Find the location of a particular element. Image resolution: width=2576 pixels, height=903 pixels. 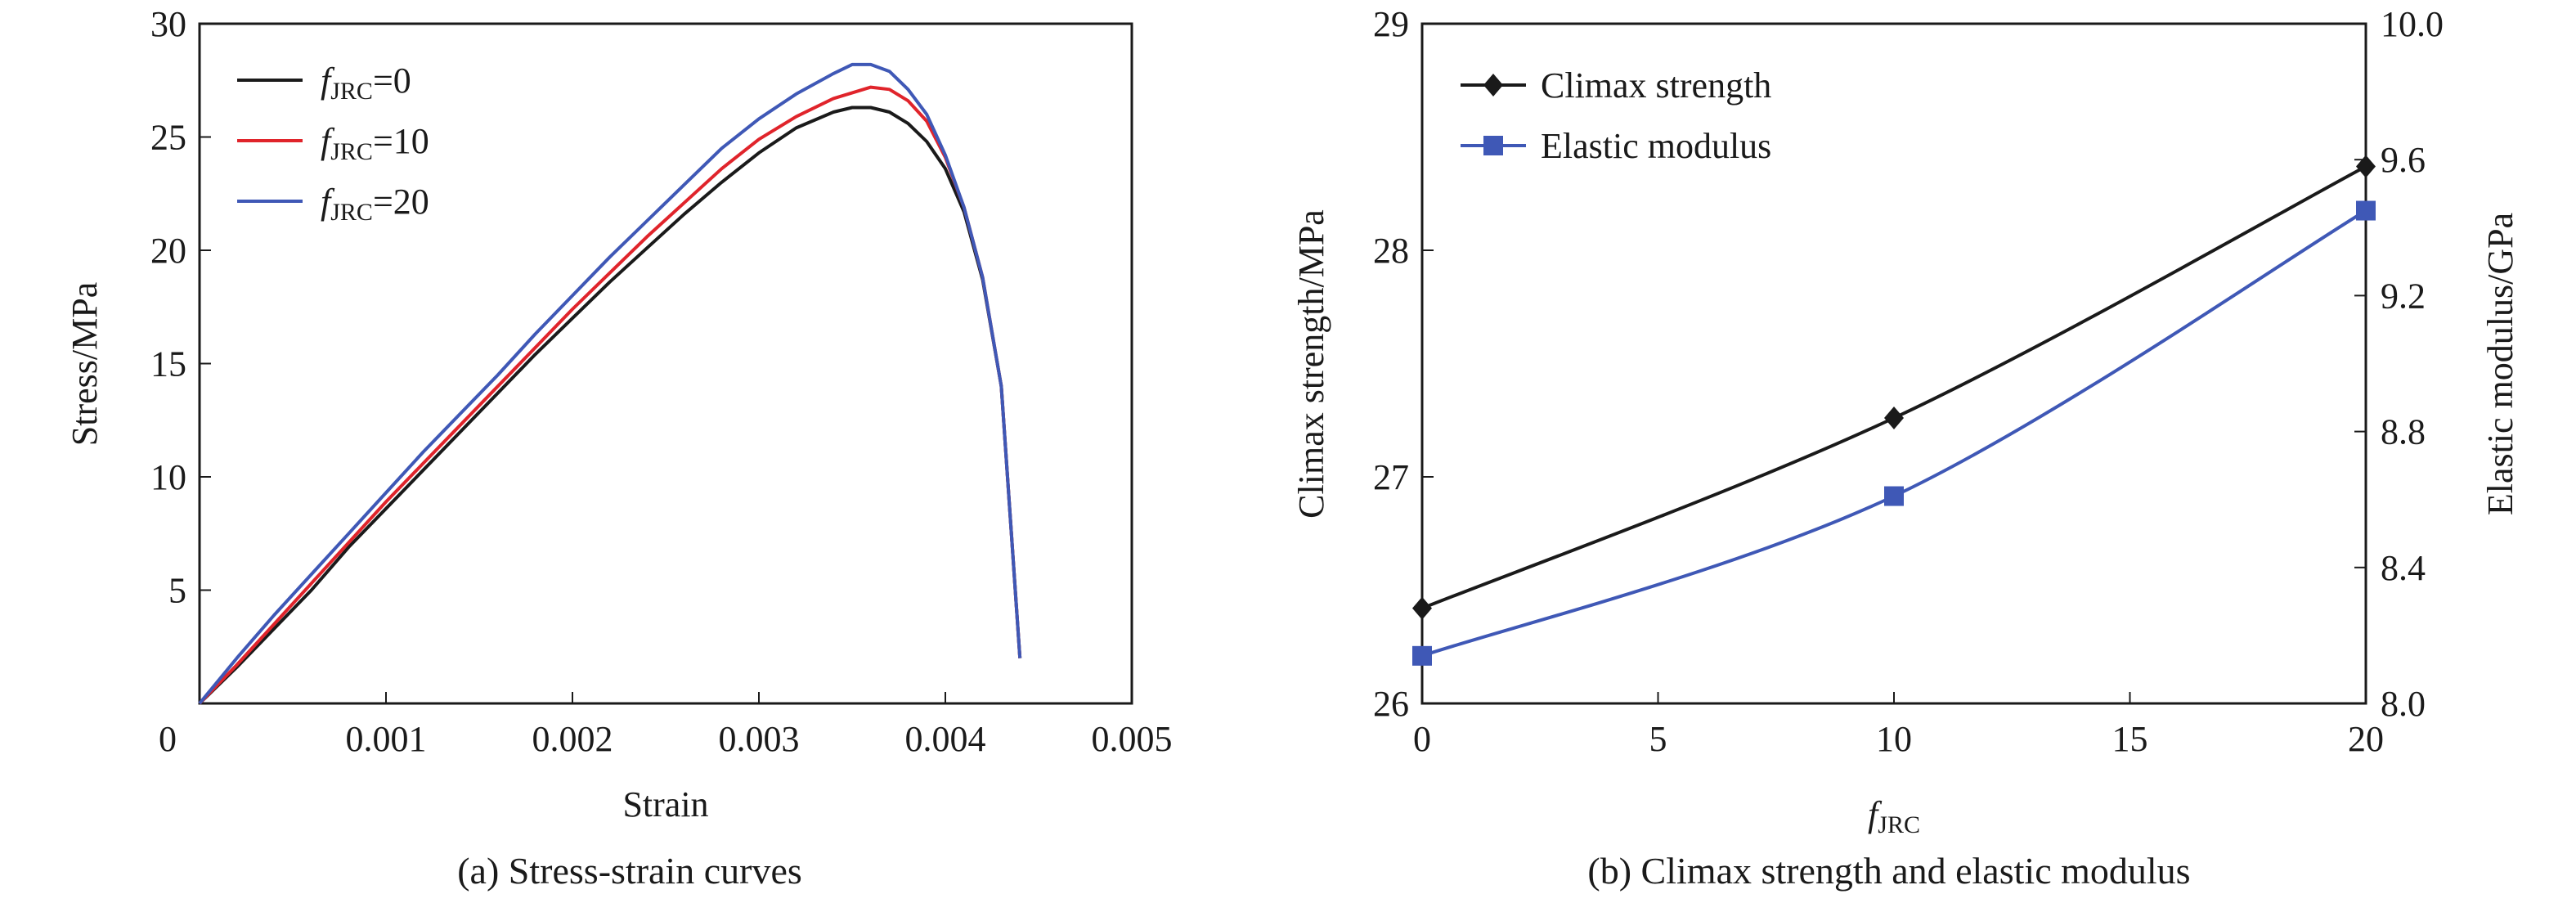

y-tick-label-a: 15 is located at coordinates (168, 364).